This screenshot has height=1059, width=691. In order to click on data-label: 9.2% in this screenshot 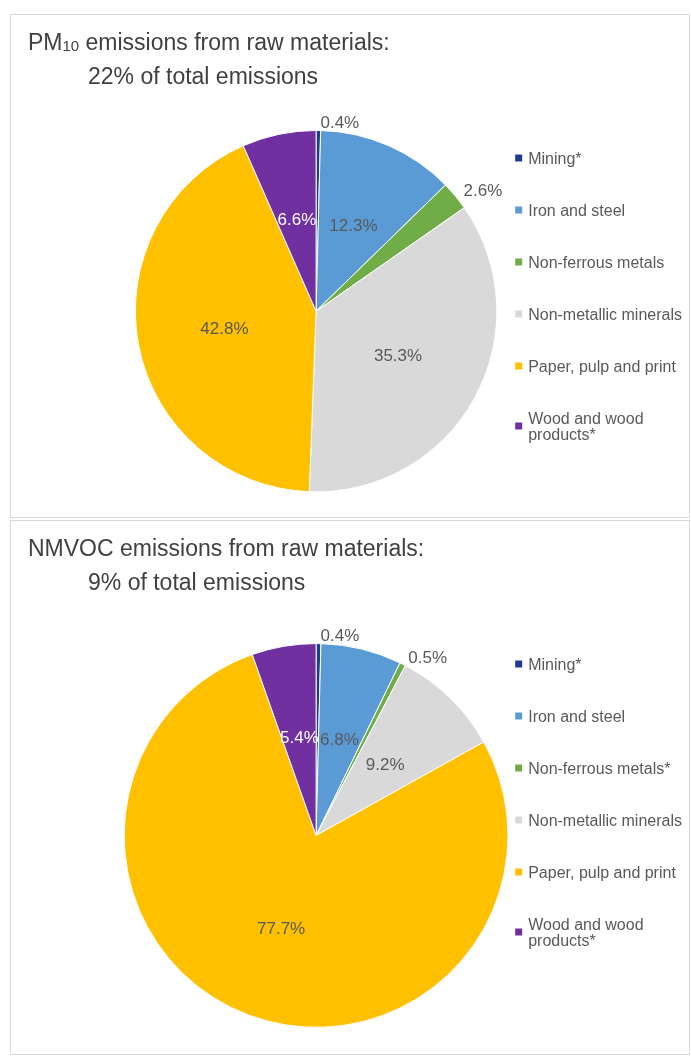, I will do `click(385, 765)`.